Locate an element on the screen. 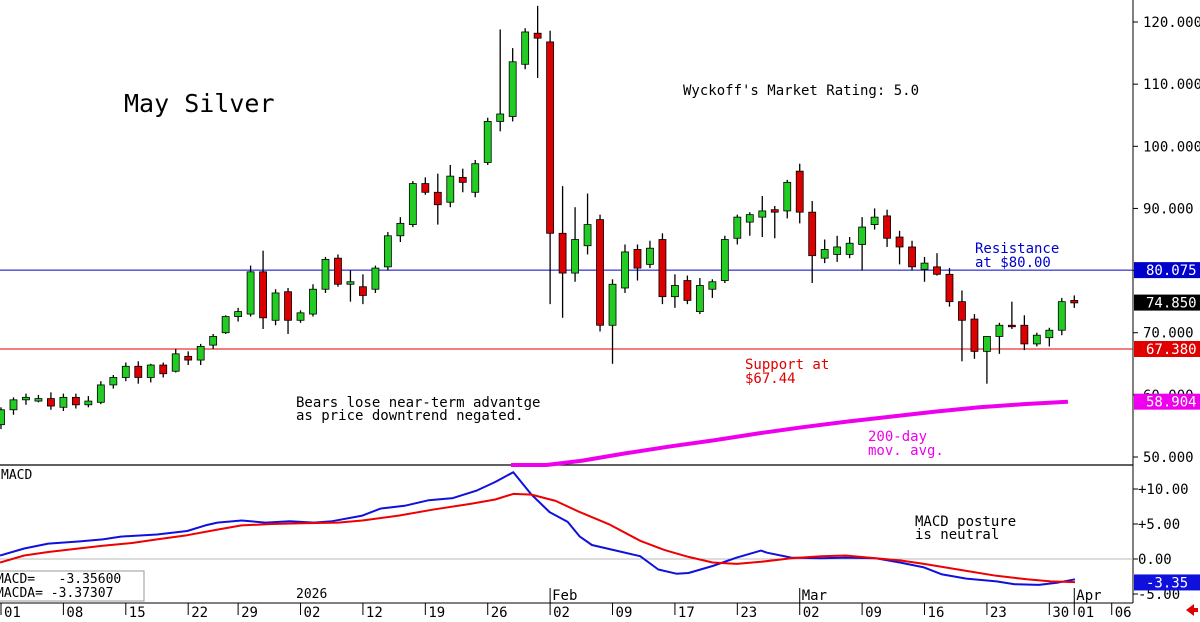 This screenshot has height=622, width=1200. ma-label-line1: 200-day is located at coordinates (897, 437).